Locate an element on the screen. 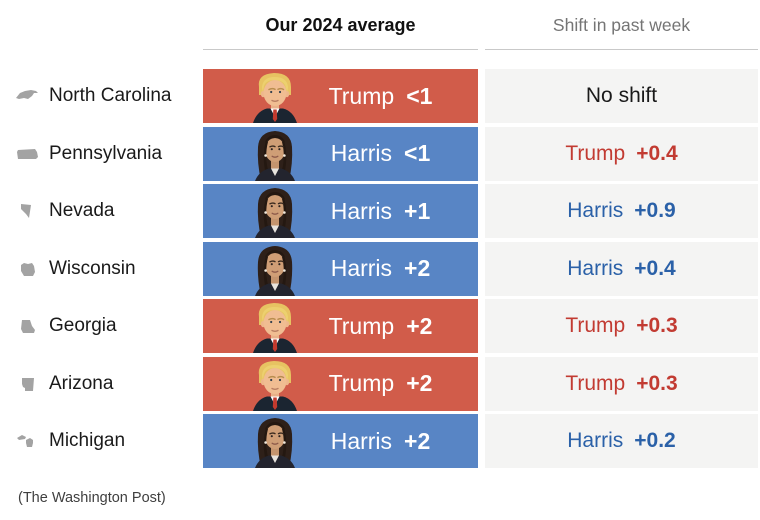 The height and width of the screenshot is (520, 760). bar-label: Trump <1 is located at coordinates (381, 96).